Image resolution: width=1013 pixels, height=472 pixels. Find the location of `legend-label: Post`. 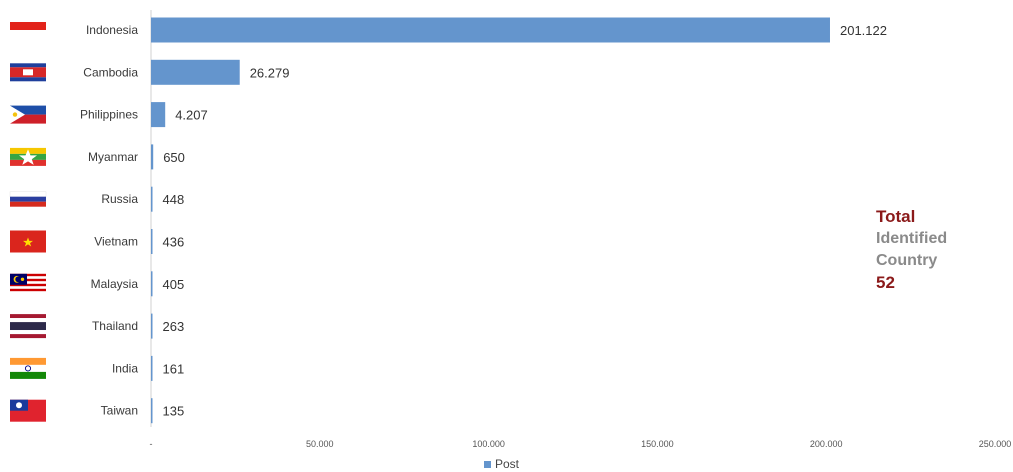

legend-label: Post is located at coordinates (507, 464).